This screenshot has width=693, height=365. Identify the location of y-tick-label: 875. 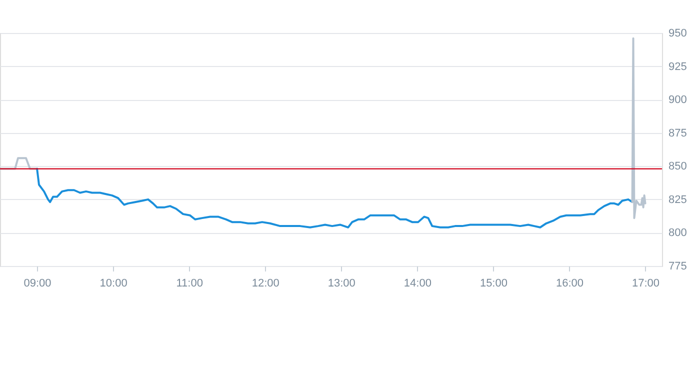
(677, 133).